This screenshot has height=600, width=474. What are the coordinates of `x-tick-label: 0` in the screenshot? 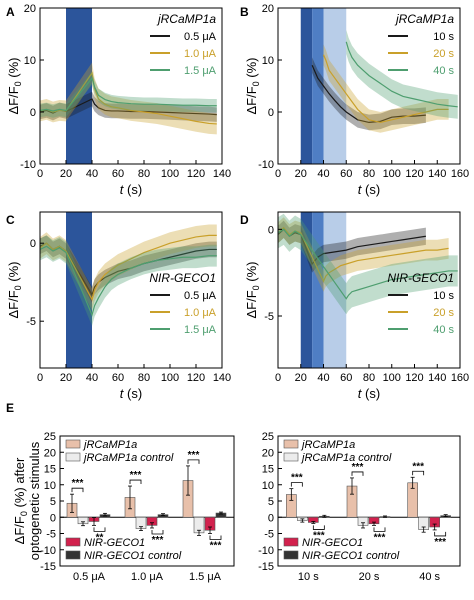 It's located at (40, 378).